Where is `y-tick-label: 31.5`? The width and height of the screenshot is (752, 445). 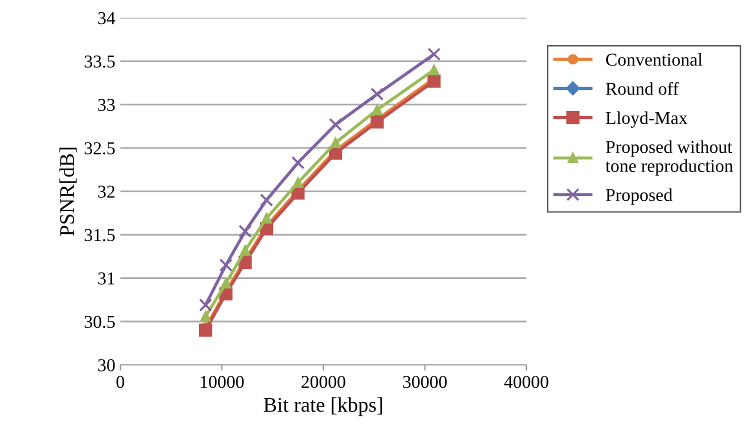 y-tick-label: 31.5 is located at coordinates (99, 235).